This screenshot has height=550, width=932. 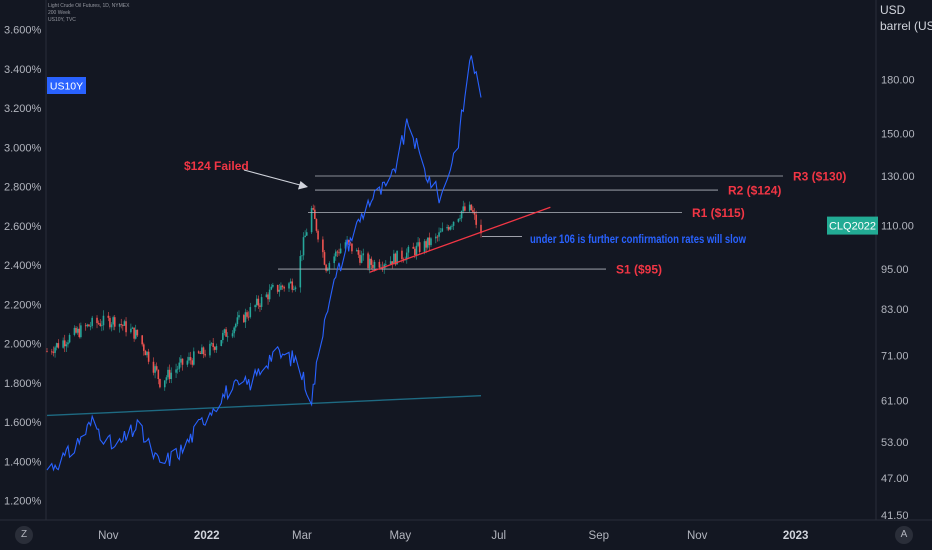 What do you see at coordinates (904, 535) in the screenshot?
I see `auto-scale-right-button: A` at bounding box center [904, 535].